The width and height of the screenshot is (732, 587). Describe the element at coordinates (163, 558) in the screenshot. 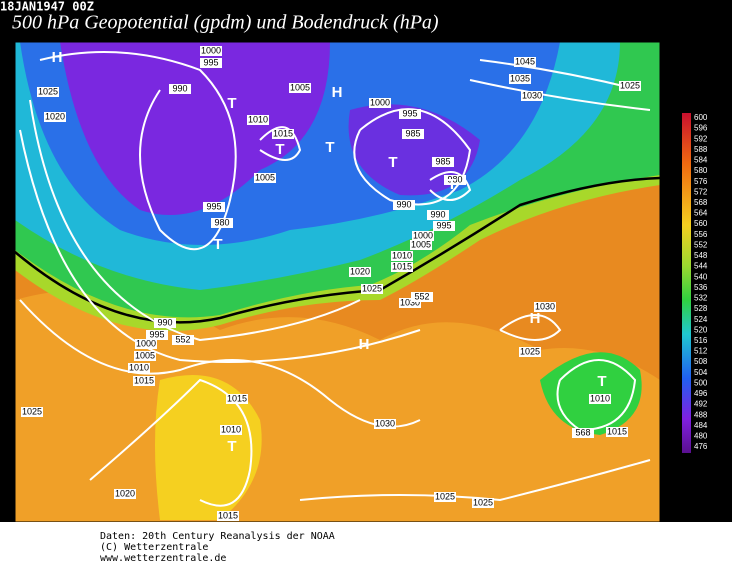

I see `footer-line: www.wetterzentrale.de` at that location.